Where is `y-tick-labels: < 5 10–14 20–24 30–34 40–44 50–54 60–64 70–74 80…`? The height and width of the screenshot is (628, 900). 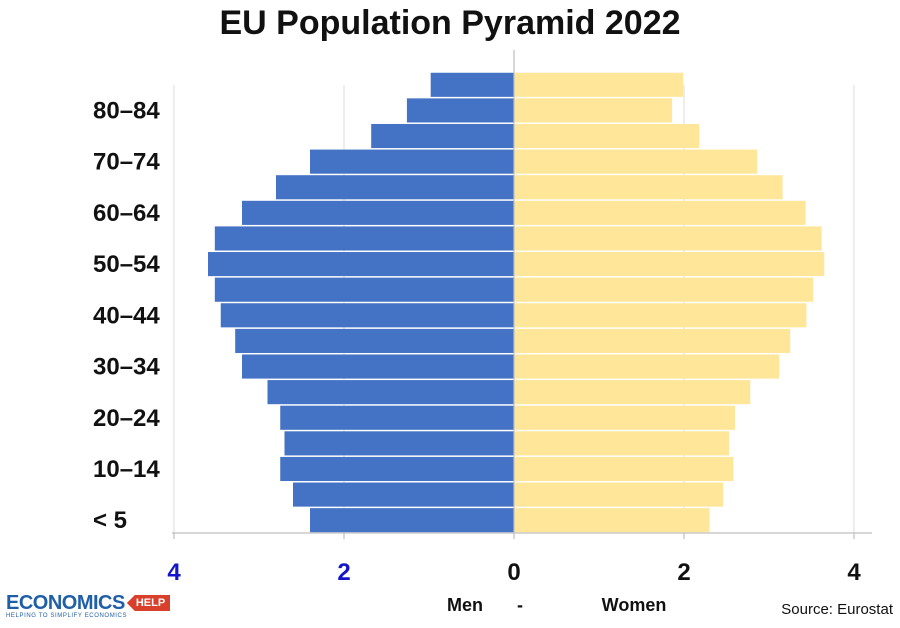 y-tick-labels: < 5 10–14 20–24 30–34 40–44 50–54 60–64 70–74 80… is located at coordinates (126, 315).